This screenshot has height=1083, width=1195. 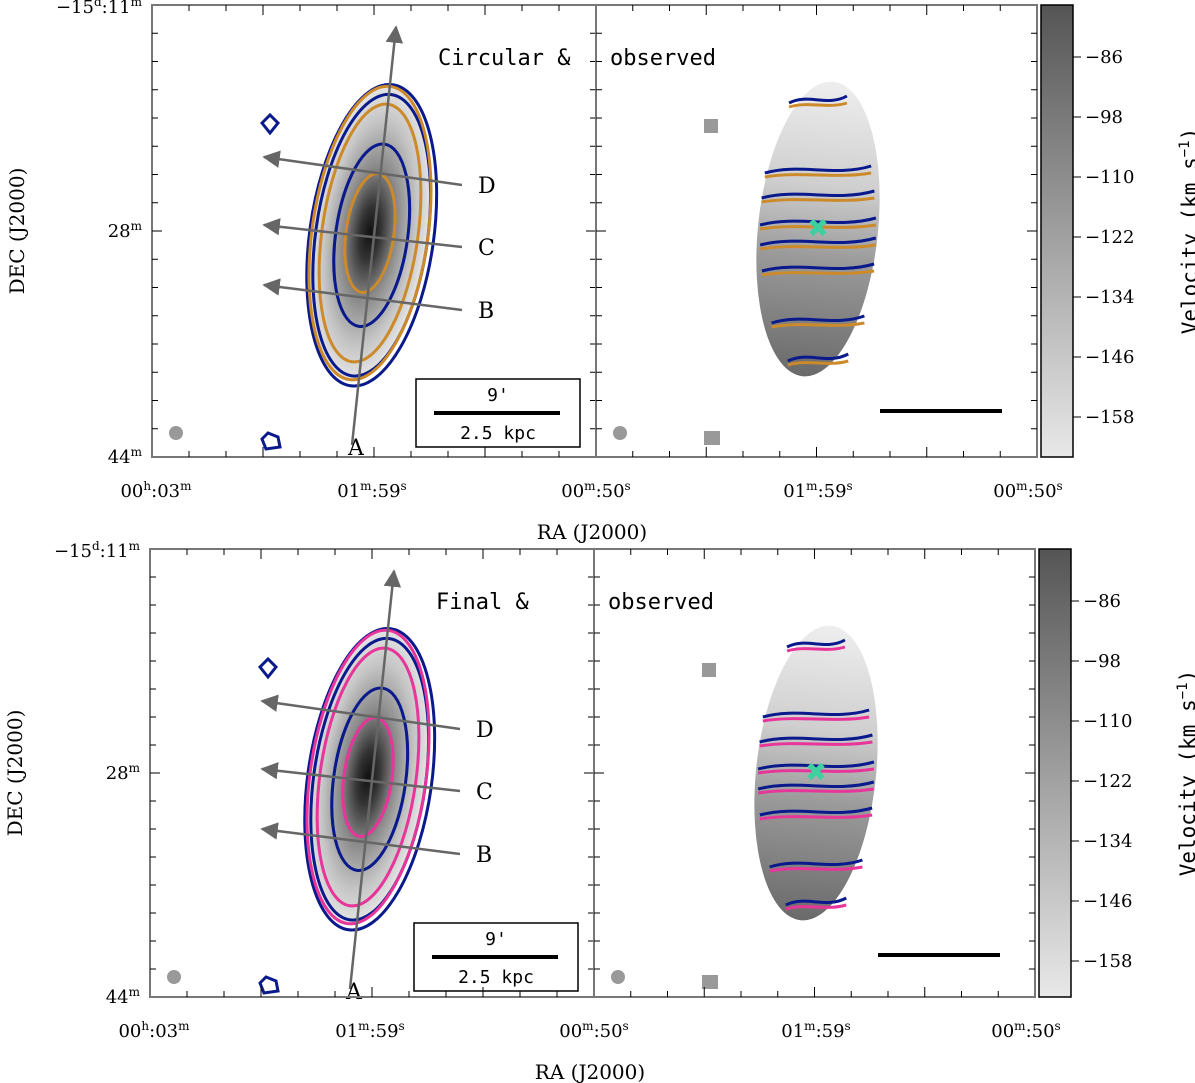 I want to click on colorbar-tick-label: −158, so click(x=1109, y=417).